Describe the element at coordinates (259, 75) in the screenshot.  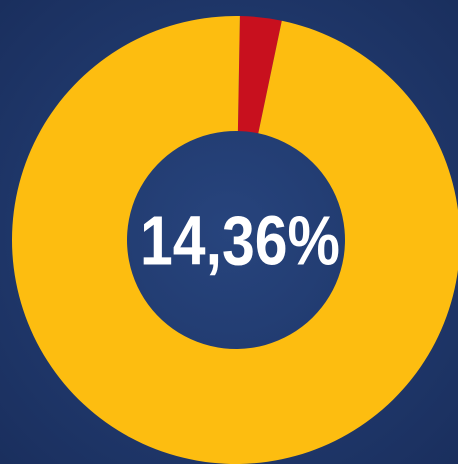
I see `donut-slice` at that location.